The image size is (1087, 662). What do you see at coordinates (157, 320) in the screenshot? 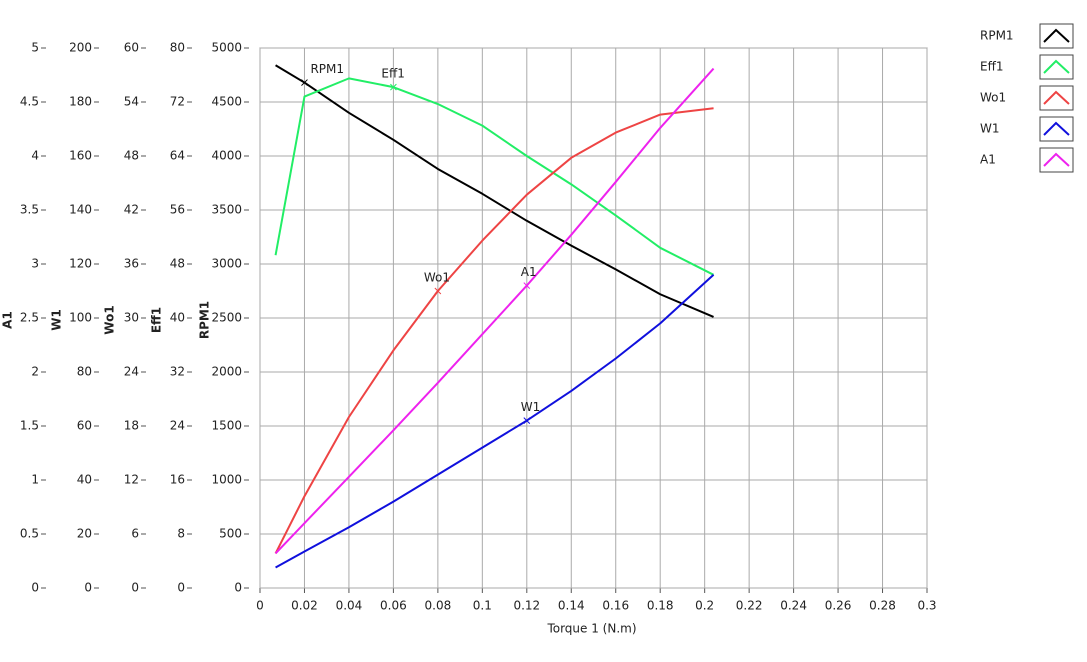
I see `y-axis-title: Eff1` at bounding box center [157, 320].